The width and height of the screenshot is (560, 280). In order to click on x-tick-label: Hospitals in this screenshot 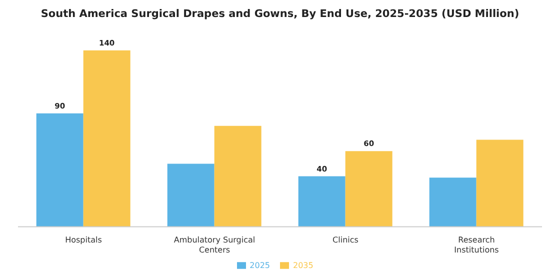, I will do `click(83, 240)`.